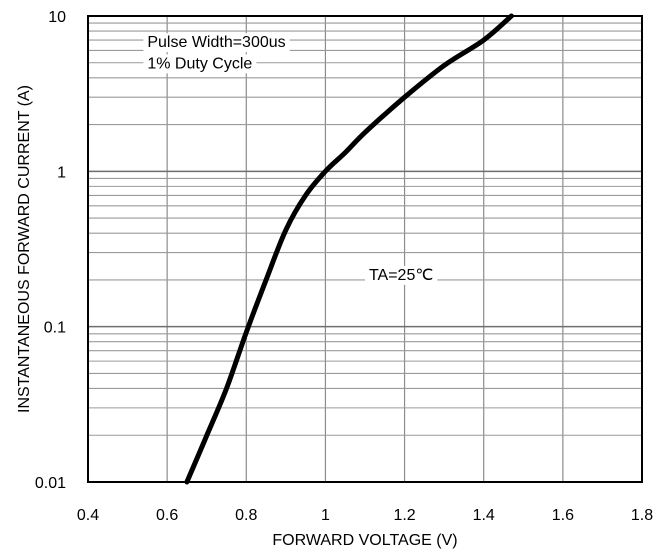 Image resolution: width=670 pixels, height=554 pixels. Describe the element at coordinates (563, 515) in the screenshot. I see `x-tick-label: 1.6` at that location.